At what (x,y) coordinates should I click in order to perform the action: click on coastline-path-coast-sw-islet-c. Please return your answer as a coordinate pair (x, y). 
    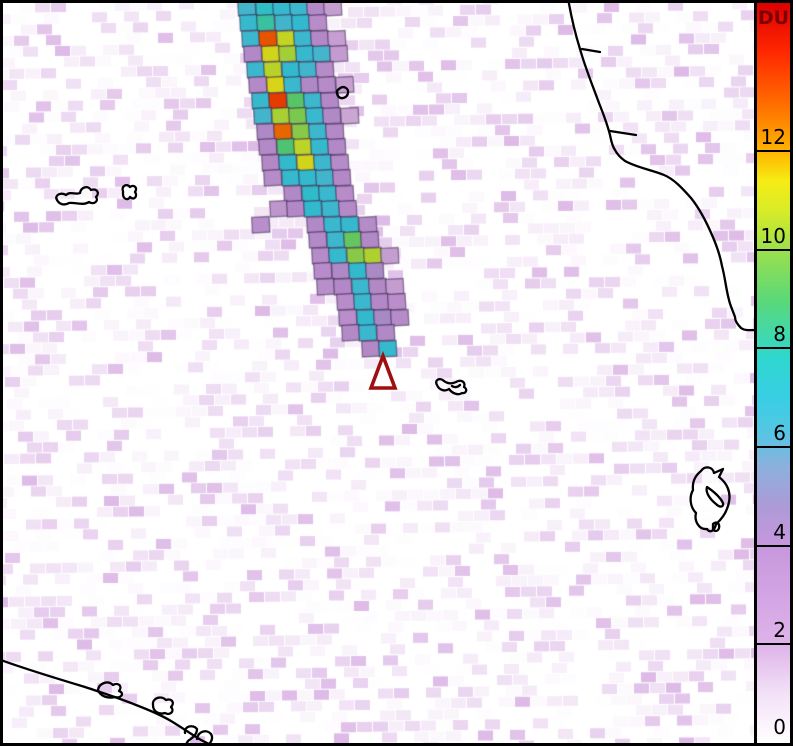
    Looking at the image, I should click on (198, 734).